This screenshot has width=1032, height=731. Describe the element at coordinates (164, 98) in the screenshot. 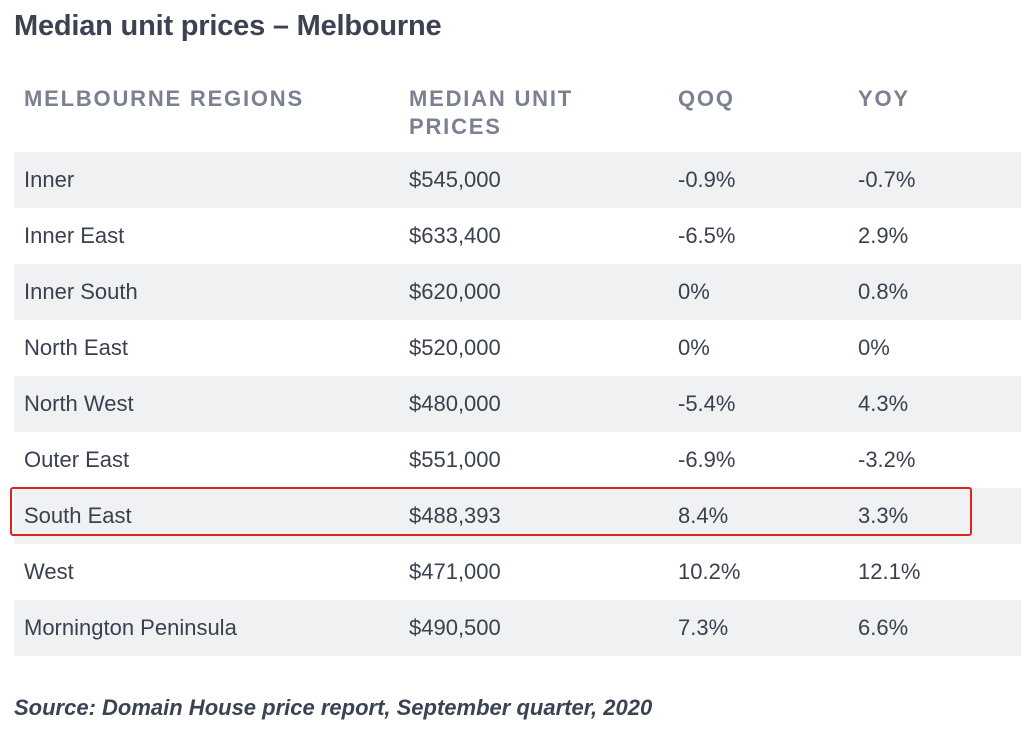

I see `header-regions: MELBOURNE REGIONS` at that location.